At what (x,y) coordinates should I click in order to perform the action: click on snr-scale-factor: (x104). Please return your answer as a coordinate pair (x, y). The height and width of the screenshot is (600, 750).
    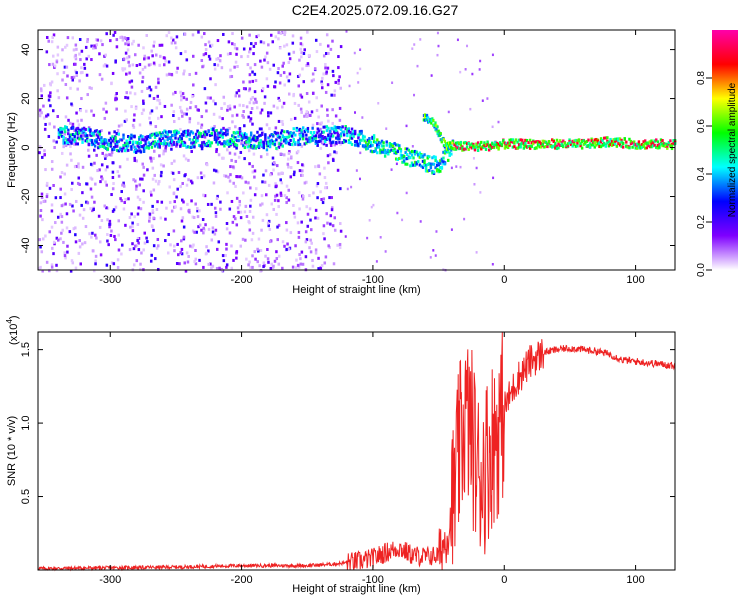
    Looking at the image, I should click on (12, 330).